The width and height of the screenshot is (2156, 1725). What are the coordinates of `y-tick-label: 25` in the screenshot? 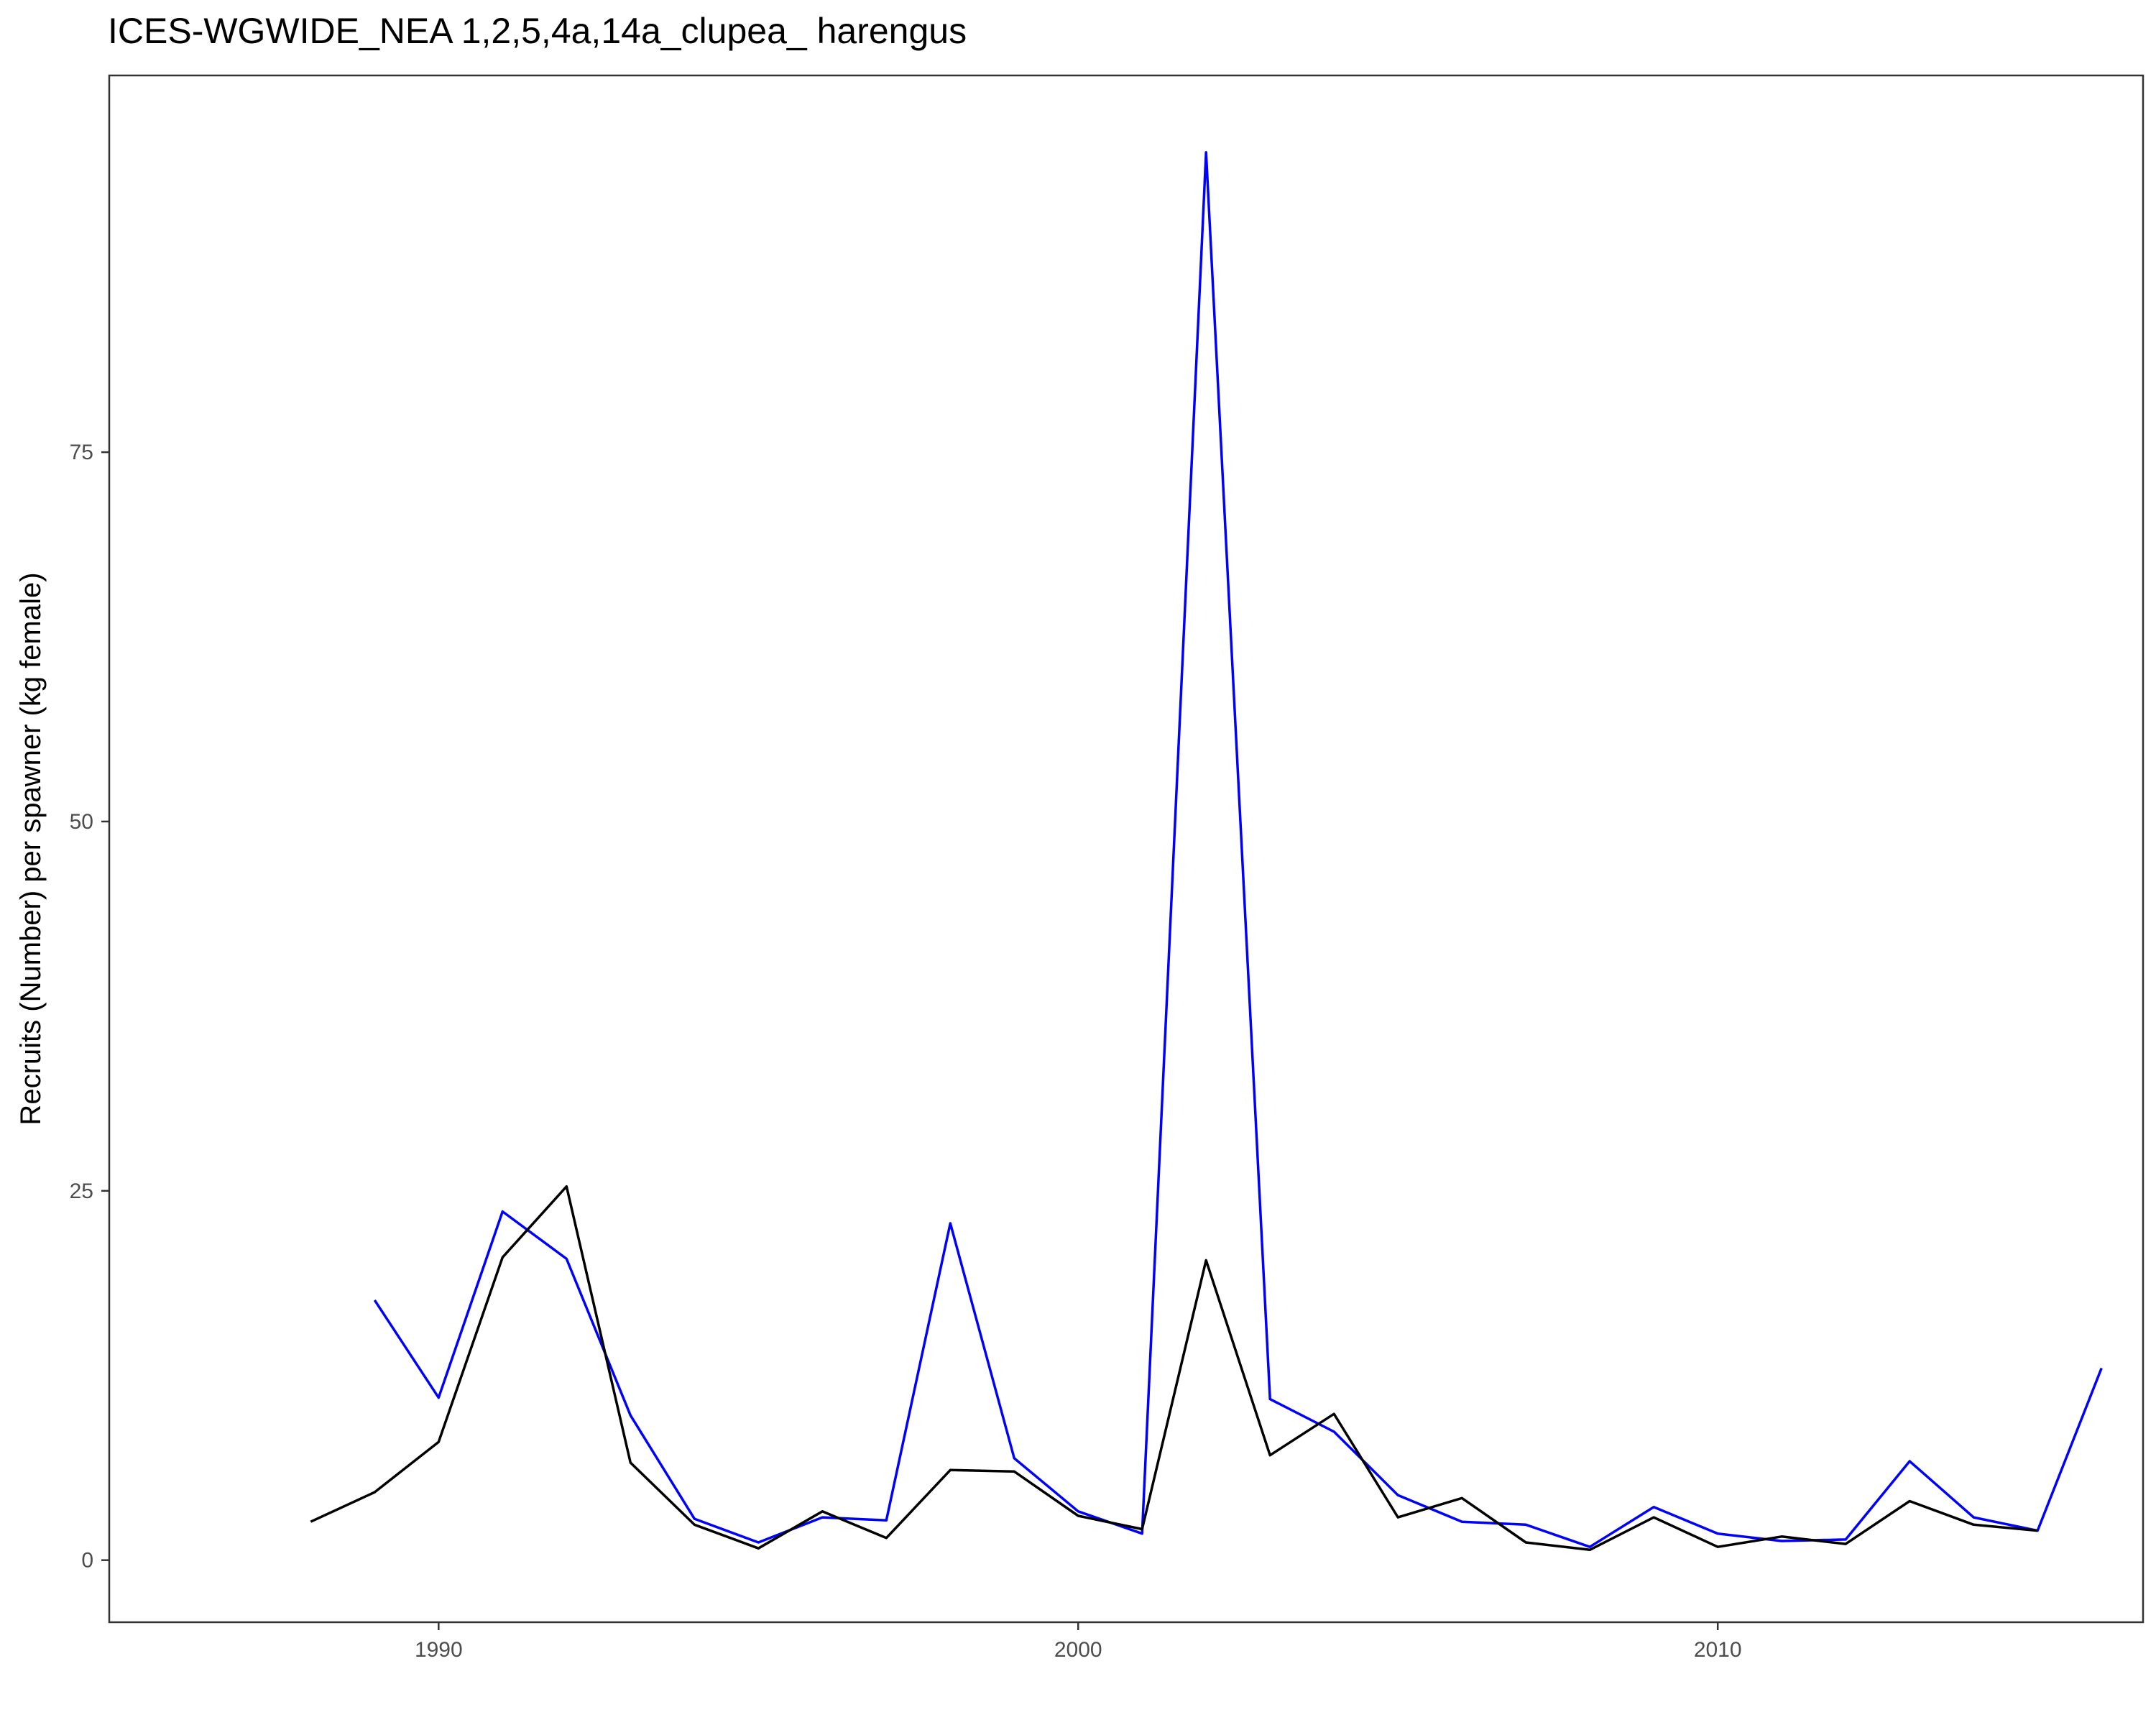 It's located at (81, 1191).